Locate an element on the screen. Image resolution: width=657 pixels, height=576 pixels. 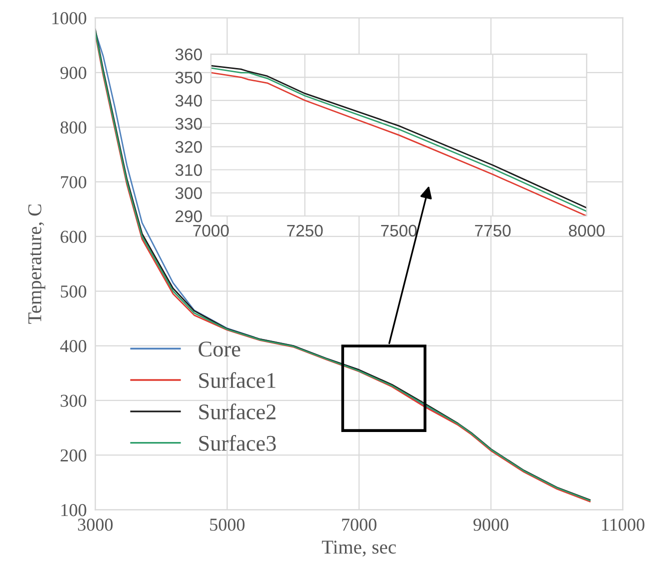
y-axis-title: Temperature, C is located at coordinates (37, 264).